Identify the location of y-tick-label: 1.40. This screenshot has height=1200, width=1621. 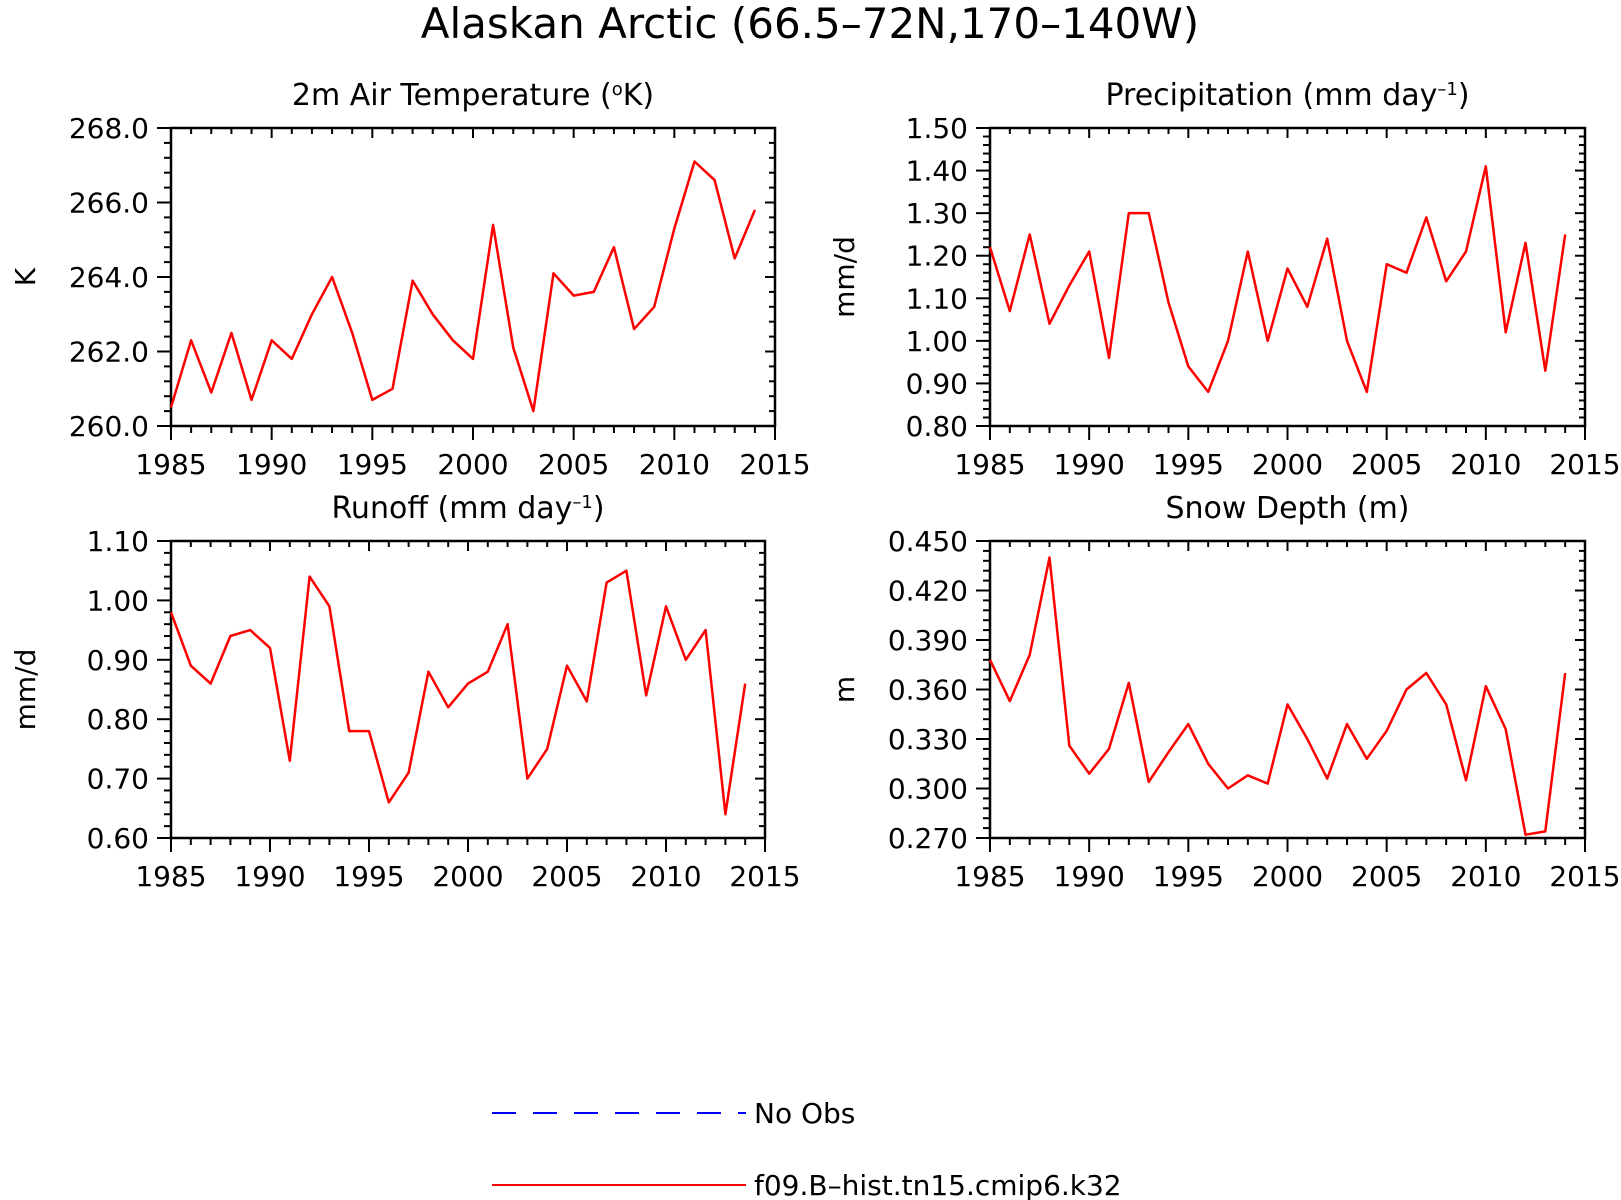
(937, 171).